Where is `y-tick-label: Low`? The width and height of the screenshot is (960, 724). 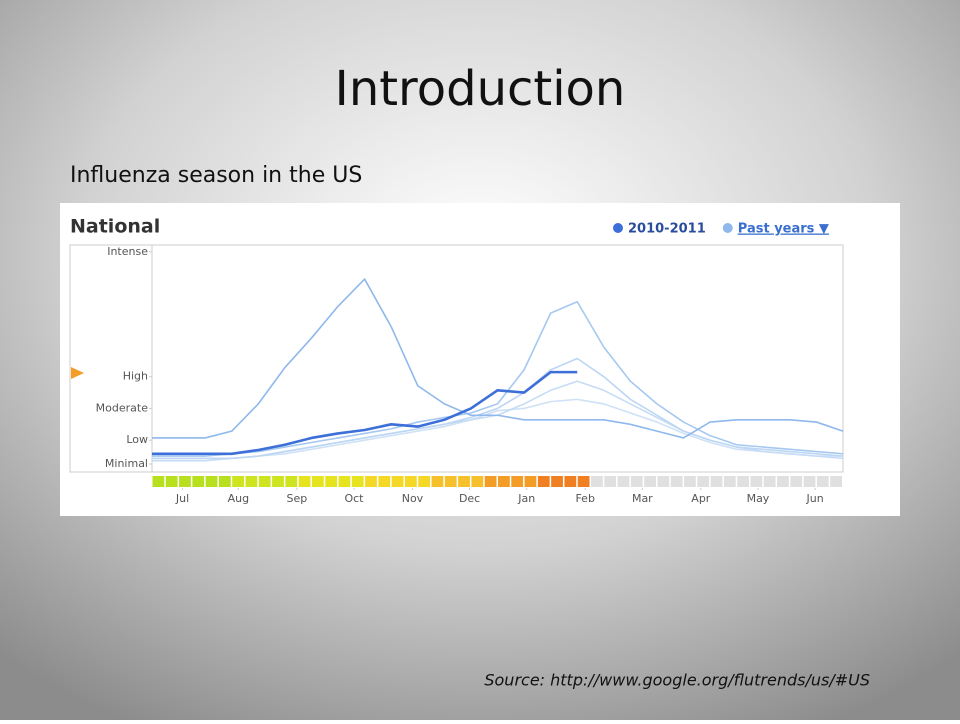 y-tick-label: Low is located at coordinates (137, 439).